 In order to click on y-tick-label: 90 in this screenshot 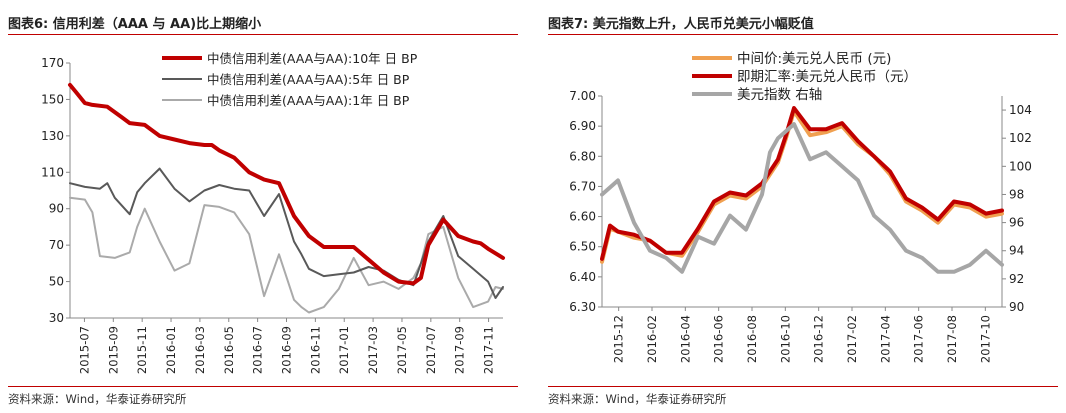, I will do `click(56, 209)`.